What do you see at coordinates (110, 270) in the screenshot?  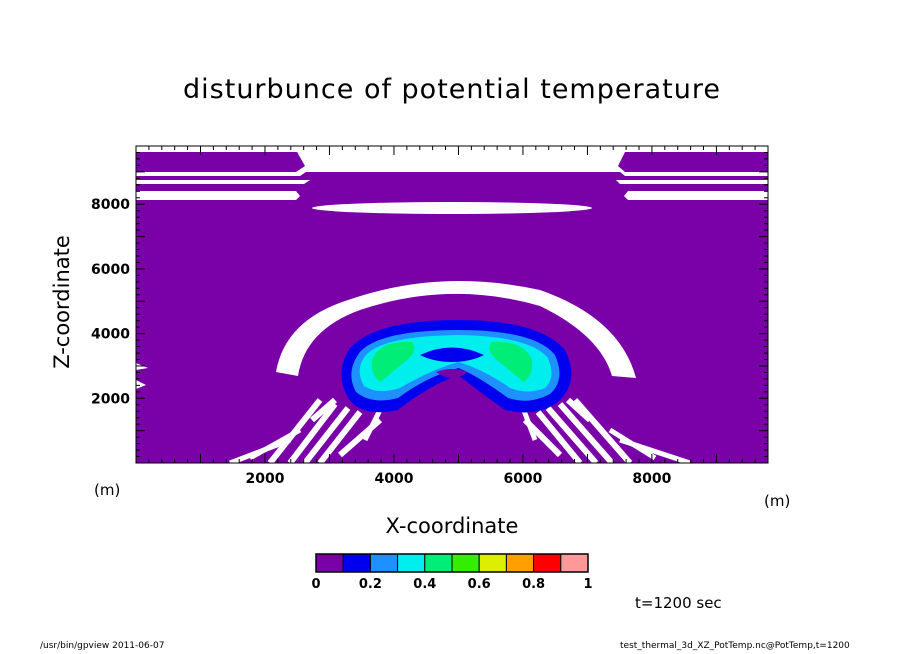 I see `y-tick-label: 6000` at bounding box center [110, 270].